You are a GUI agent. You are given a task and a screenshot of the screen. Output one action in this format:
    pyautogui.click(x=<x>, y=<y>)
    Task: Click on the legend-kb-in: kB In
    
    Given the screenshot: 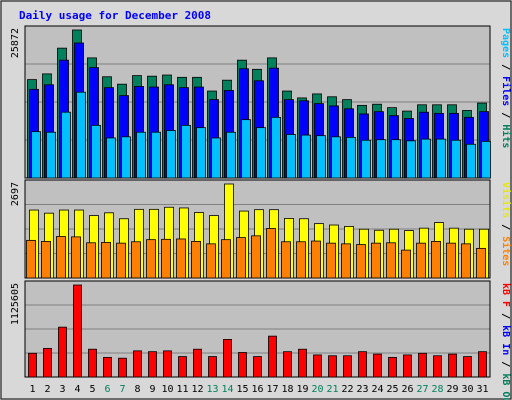 What is the action you would take?
    pyautogui.click(x=505, y=340)
    